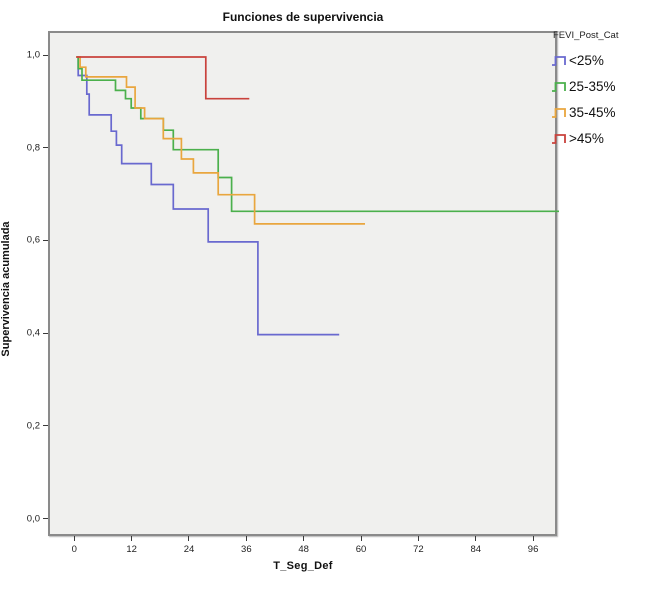 The width and height of the screenshot is (654, 600). I want to click on legend-item: 25-35%, so click(601, 86).